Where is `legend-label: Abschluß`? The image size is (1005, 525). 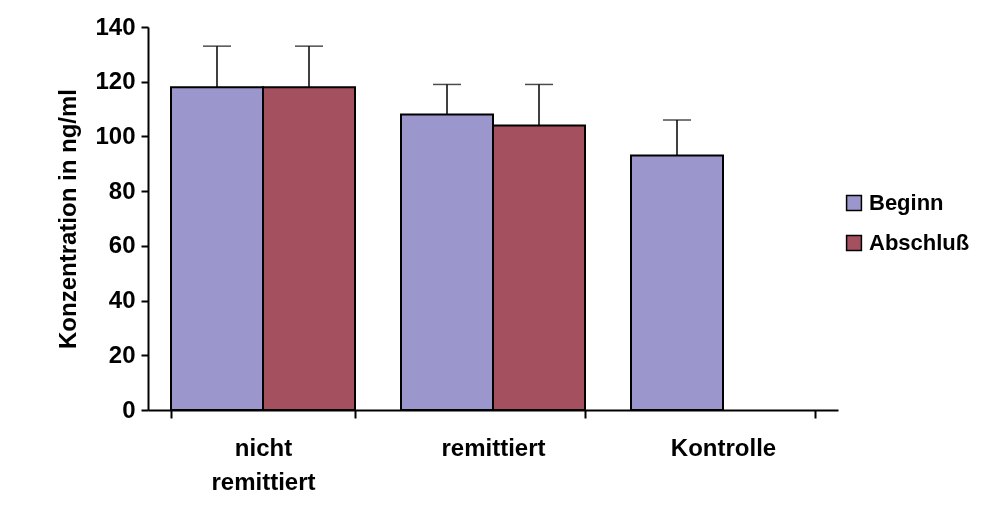
legend-label: Abschluß is located at coordinates (919, 242).